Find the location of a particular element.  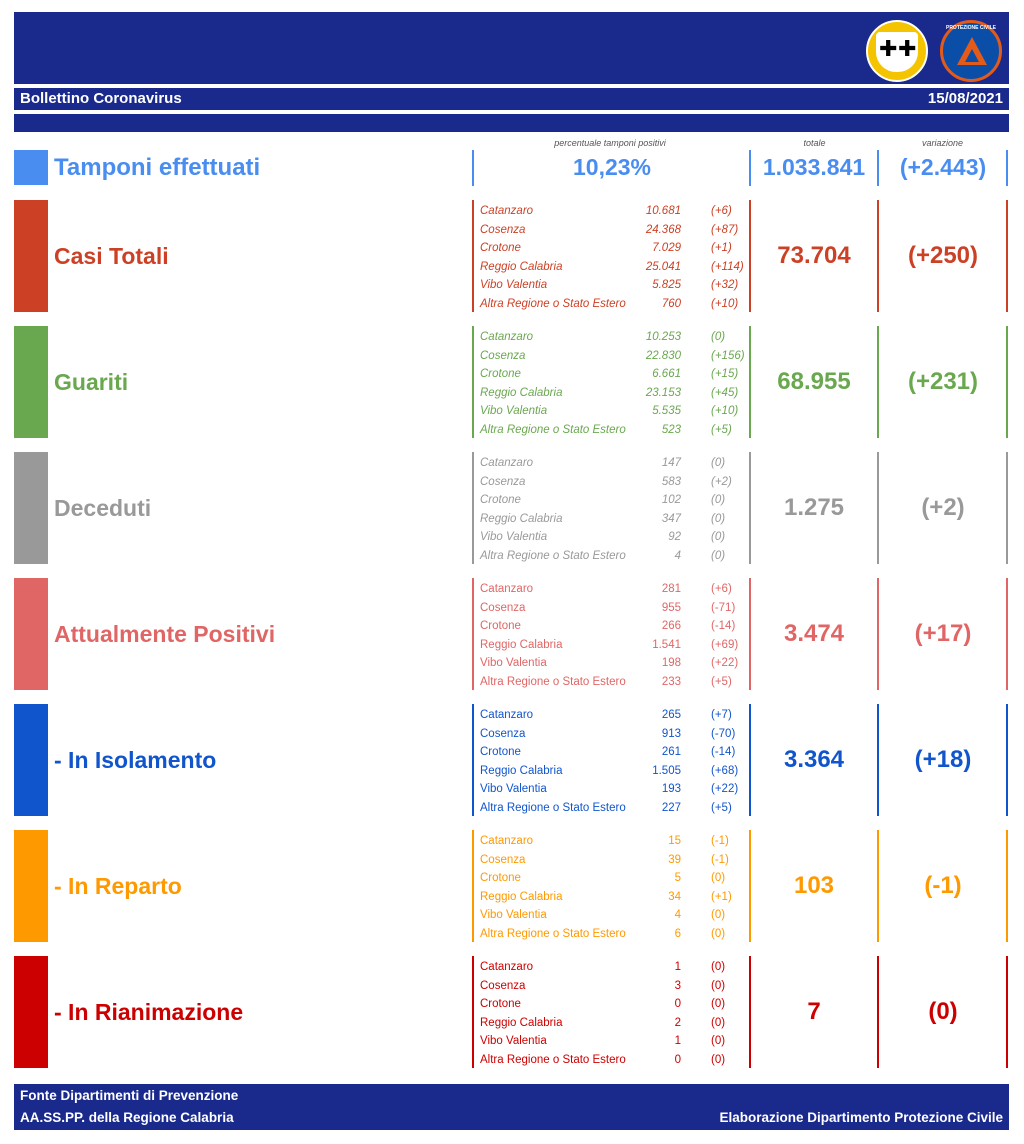

province-value: 24.368 is located at coordinates (663, 229).